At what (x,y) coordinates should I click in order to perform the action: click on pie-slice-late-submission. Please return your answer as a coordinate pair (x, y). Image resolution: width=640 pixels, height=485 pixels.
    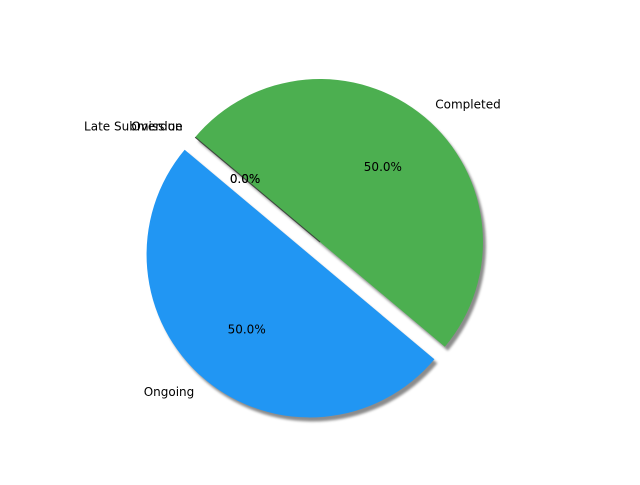
    Looking at the image, I should click on (257, 189).